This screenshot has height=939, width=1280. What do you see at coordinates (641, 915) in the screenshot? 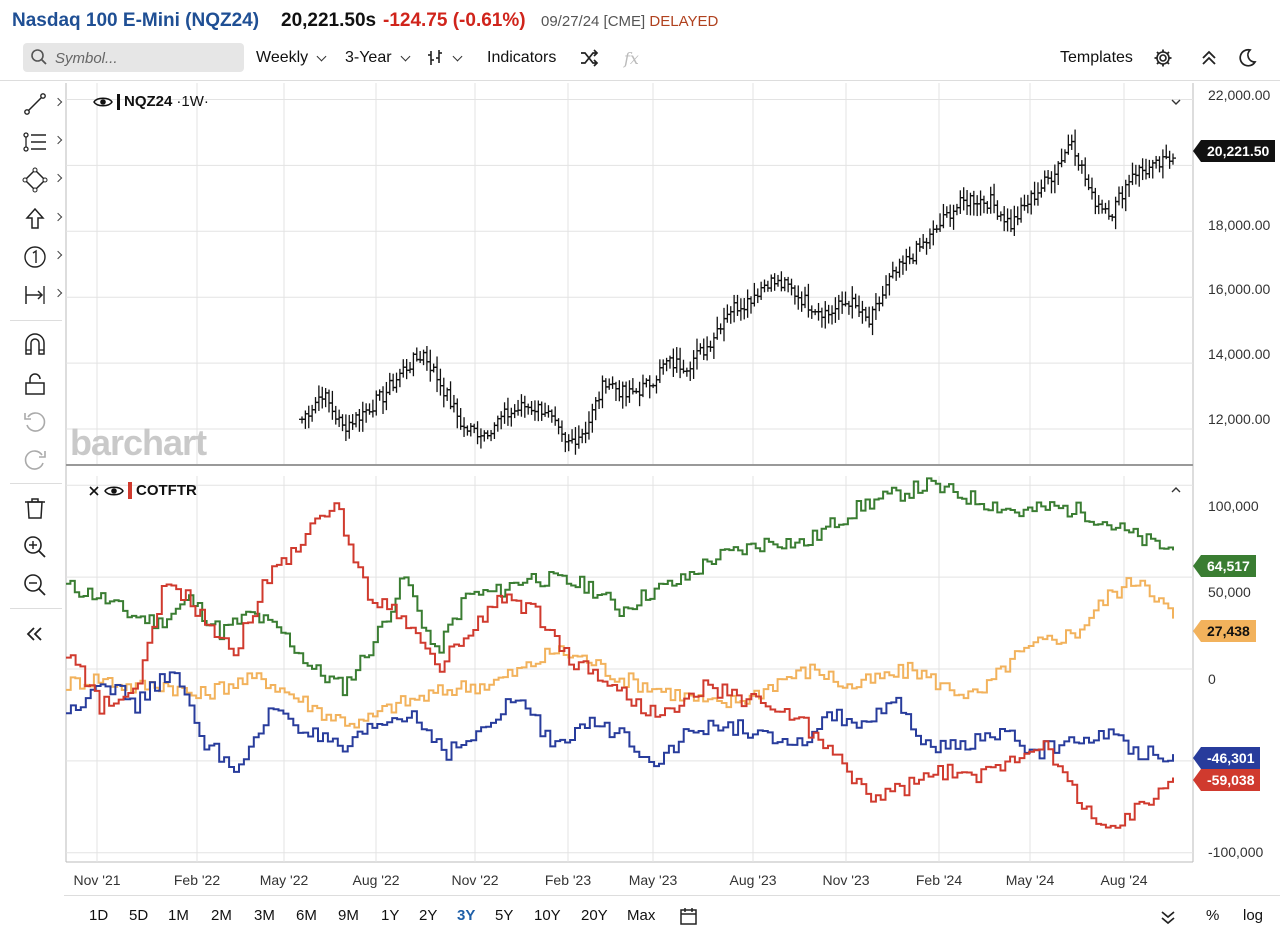
I see `range-max: Max` at bounding box center [641, 915].